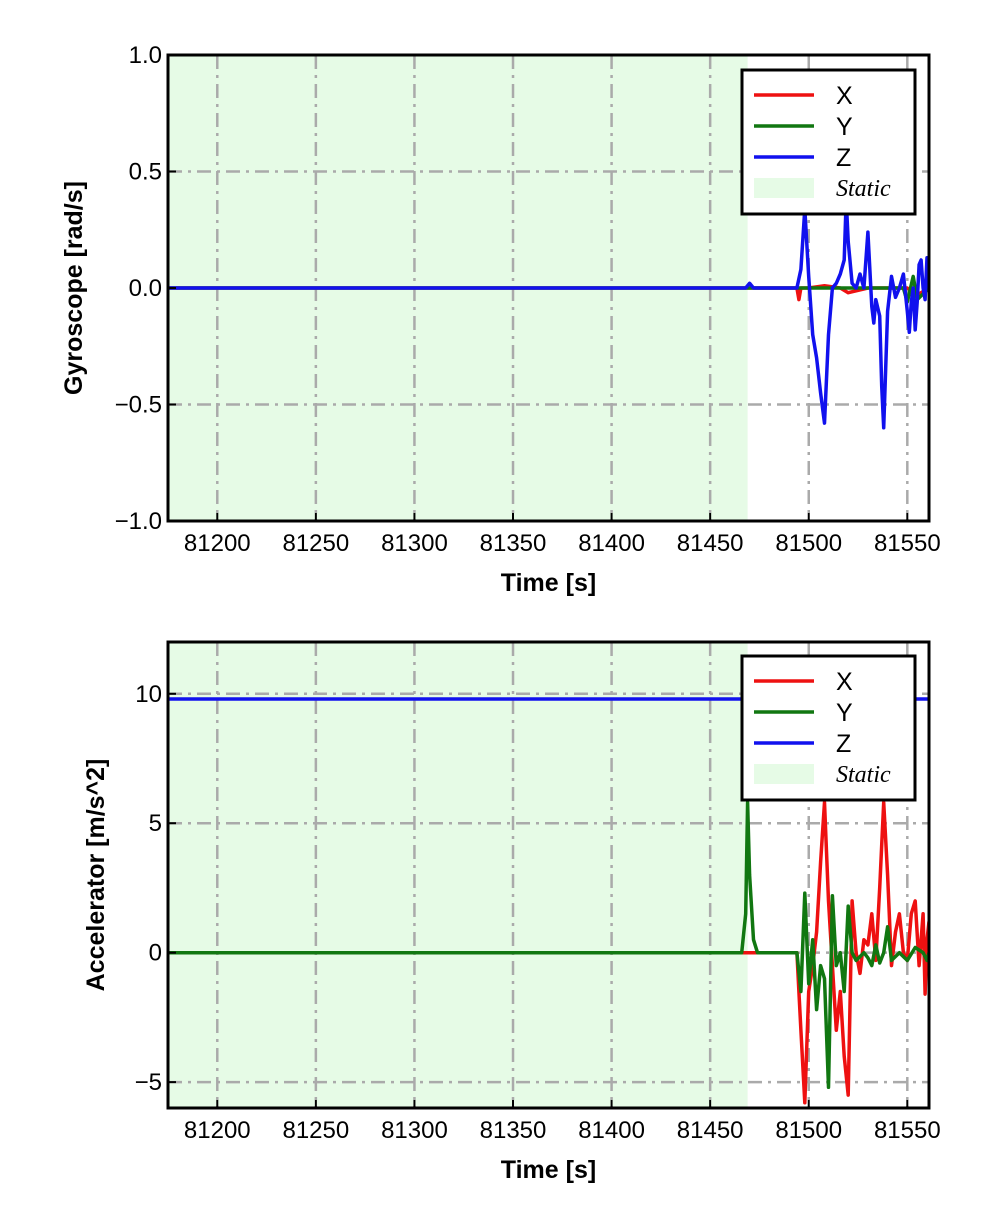 This screenshot has height=1228, width=992. I want to click on y-tick-label: −1.0, so click(138, 521).